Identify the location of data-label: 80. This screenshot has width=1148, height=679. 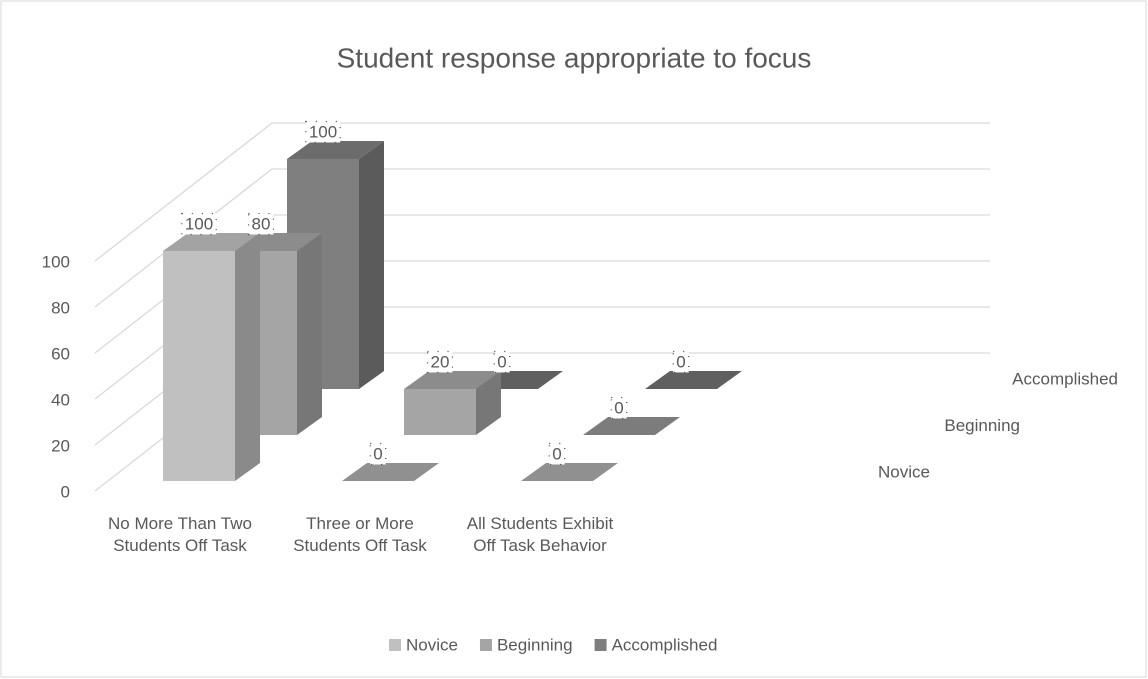
(261, 223).